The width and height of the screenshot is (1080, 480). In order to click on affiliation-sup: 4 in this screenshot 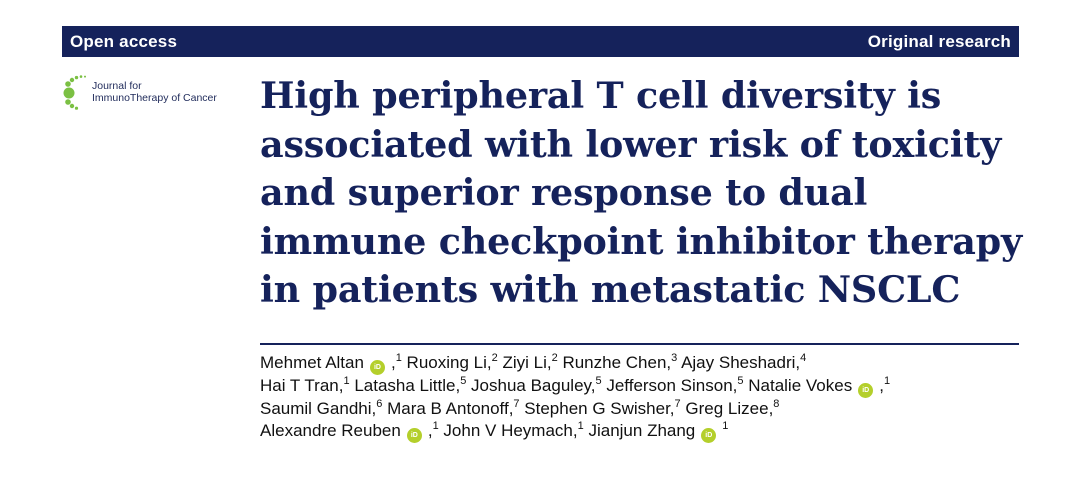, I will do `click(803, 358)`.